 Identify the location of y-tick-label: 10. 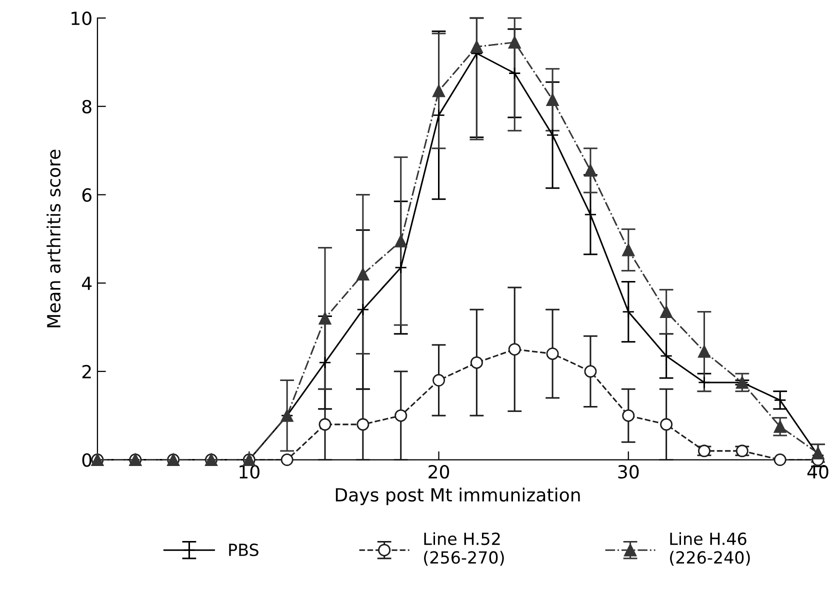
(82, 18).